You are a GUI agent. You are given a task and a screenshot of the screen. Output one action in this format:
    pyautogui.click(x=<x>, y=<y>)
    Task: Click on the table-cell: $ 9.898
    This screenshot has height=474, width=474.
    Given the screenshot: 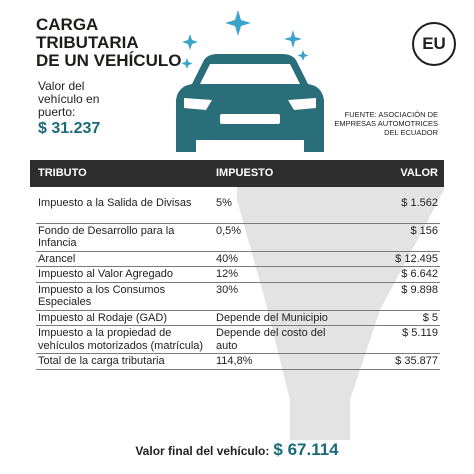 What is the action you would take?
    pyautogui.click(x=390, y=296)
    